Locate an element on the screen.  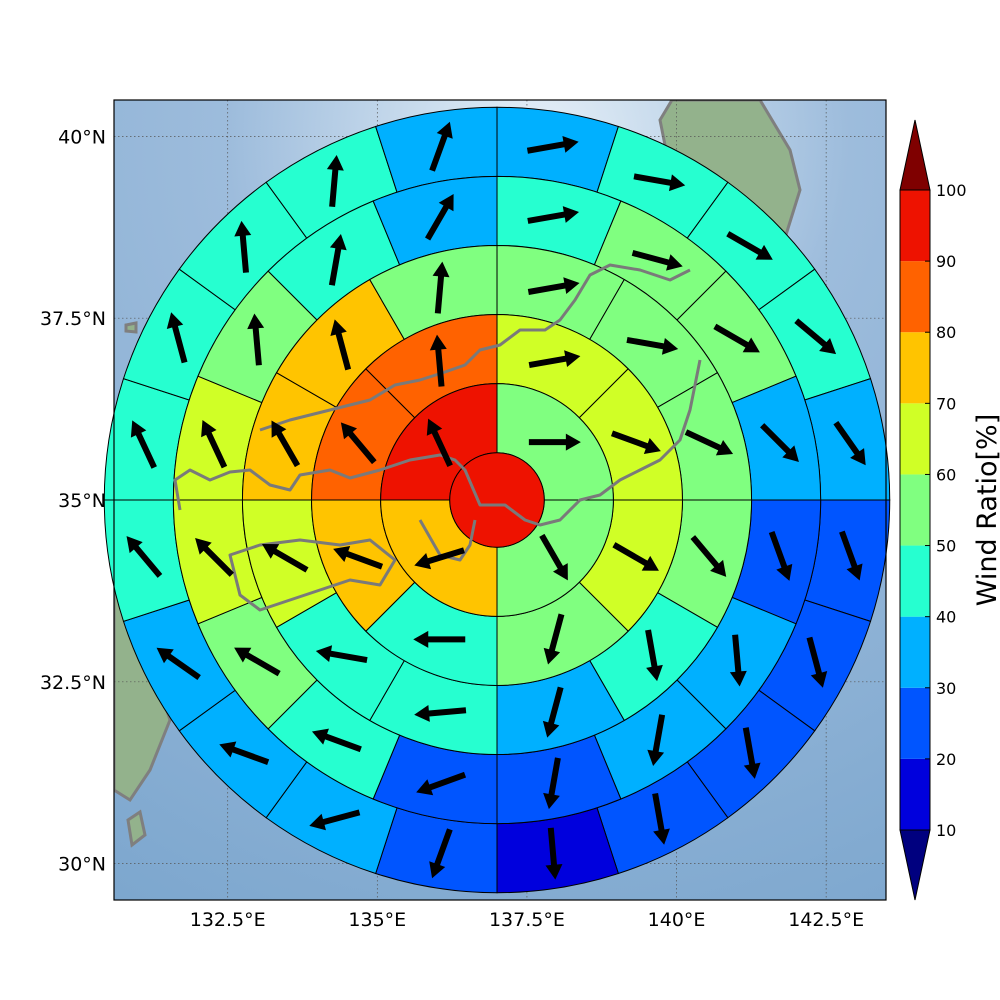
x-tick-label: 137.5°E is located at coordinates (527, 920).